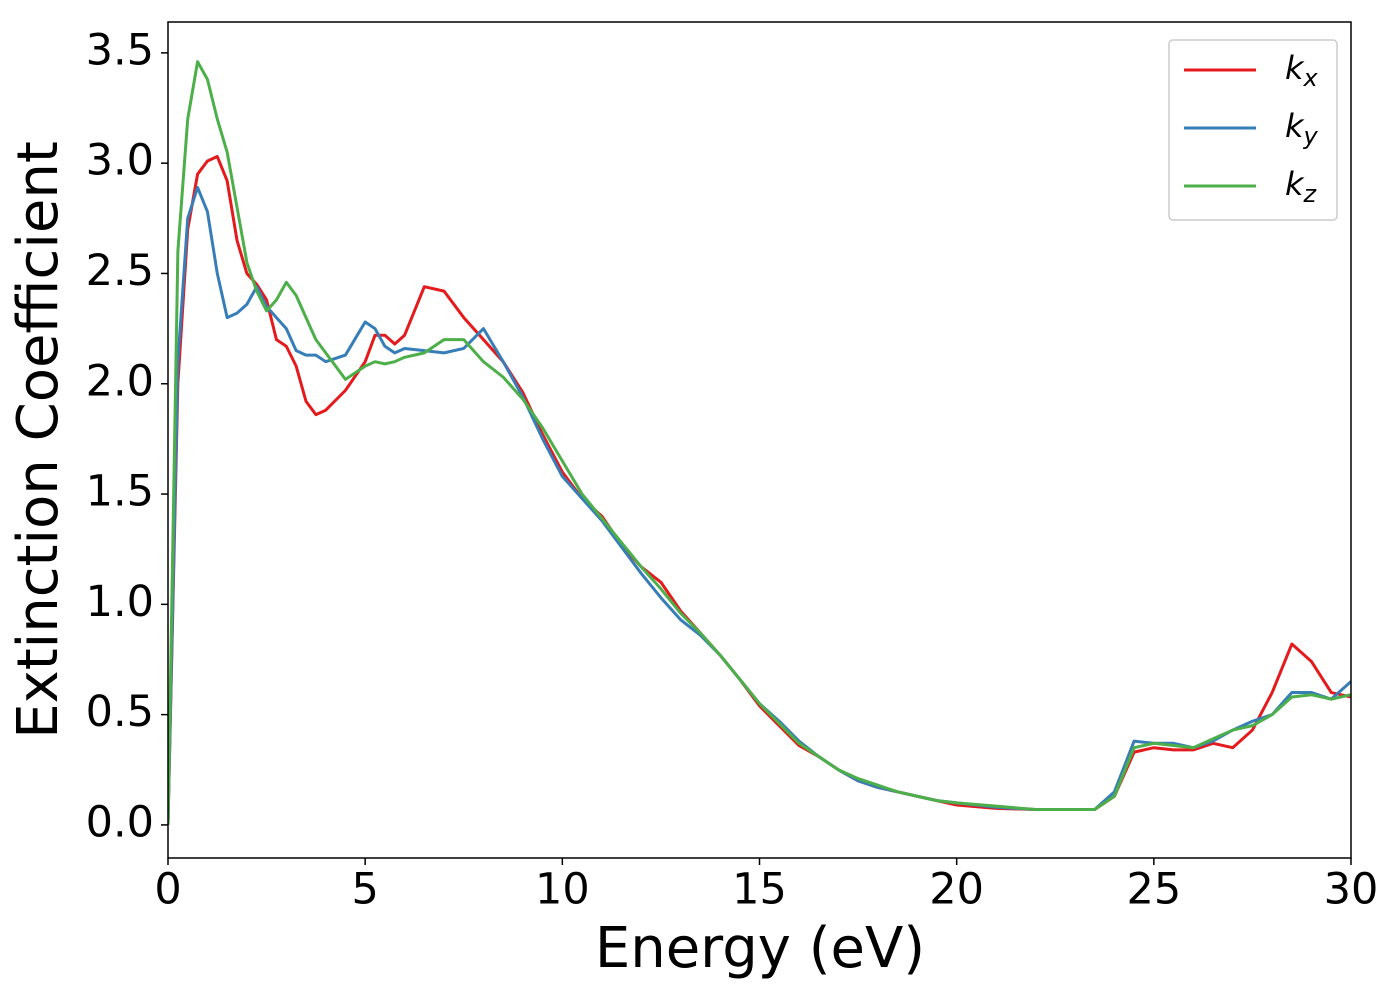  I want to click on y-tick-label: 2.5, so click(120, 271).